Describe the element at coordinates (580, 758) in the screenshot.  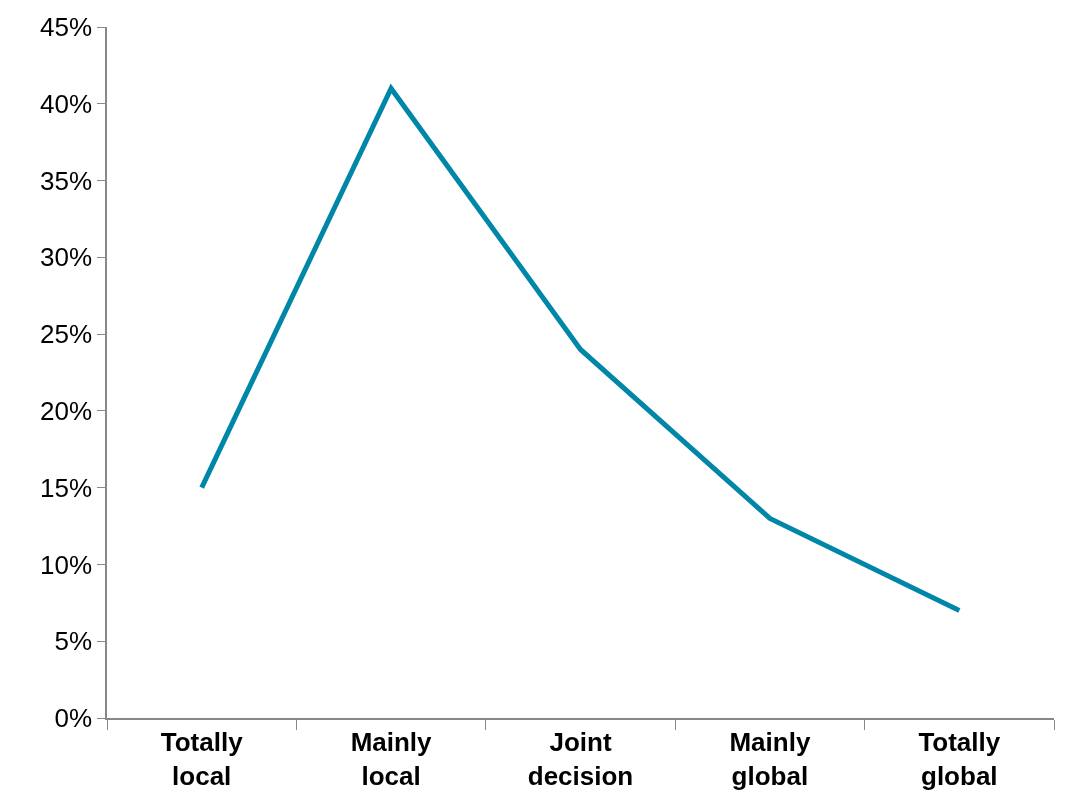
I see `x-tick-label: Joint decision` at that location.